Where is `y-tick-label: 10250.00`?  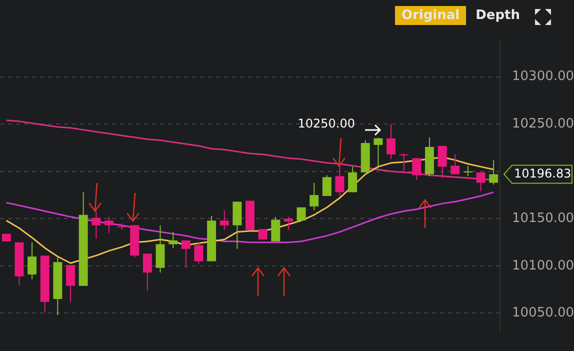 y-tick-label: 10250.00 is located at coordinates (543, 124).